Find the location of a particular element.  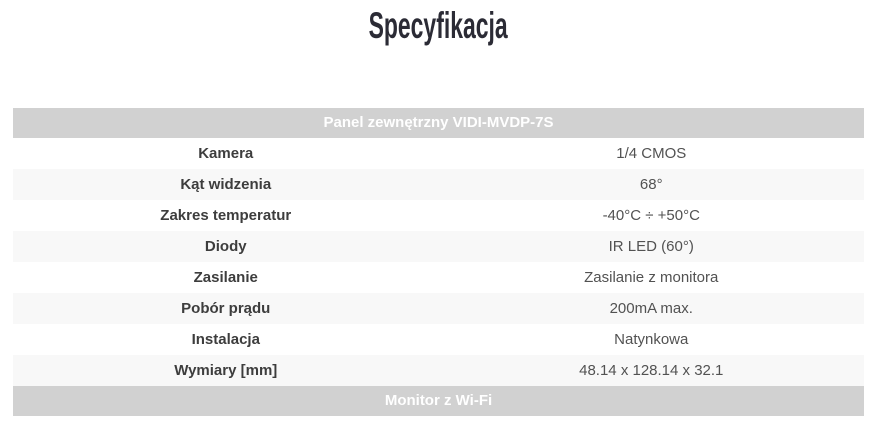

table-row: Wymiary [mm] 48.14 x 128.14 x 32.1 is located at coordinates (438, 370).